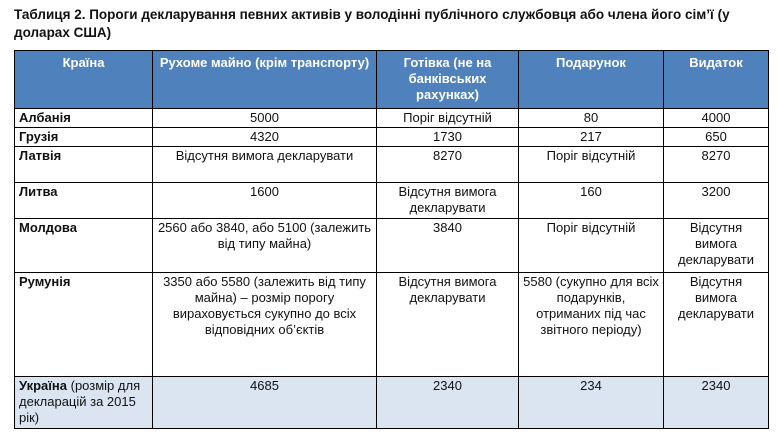 This screenshot has height=439, width=780. Describe the element at coordinates (591, 79) in the screenshot. I see `header-gift: Подарунок` at that location.